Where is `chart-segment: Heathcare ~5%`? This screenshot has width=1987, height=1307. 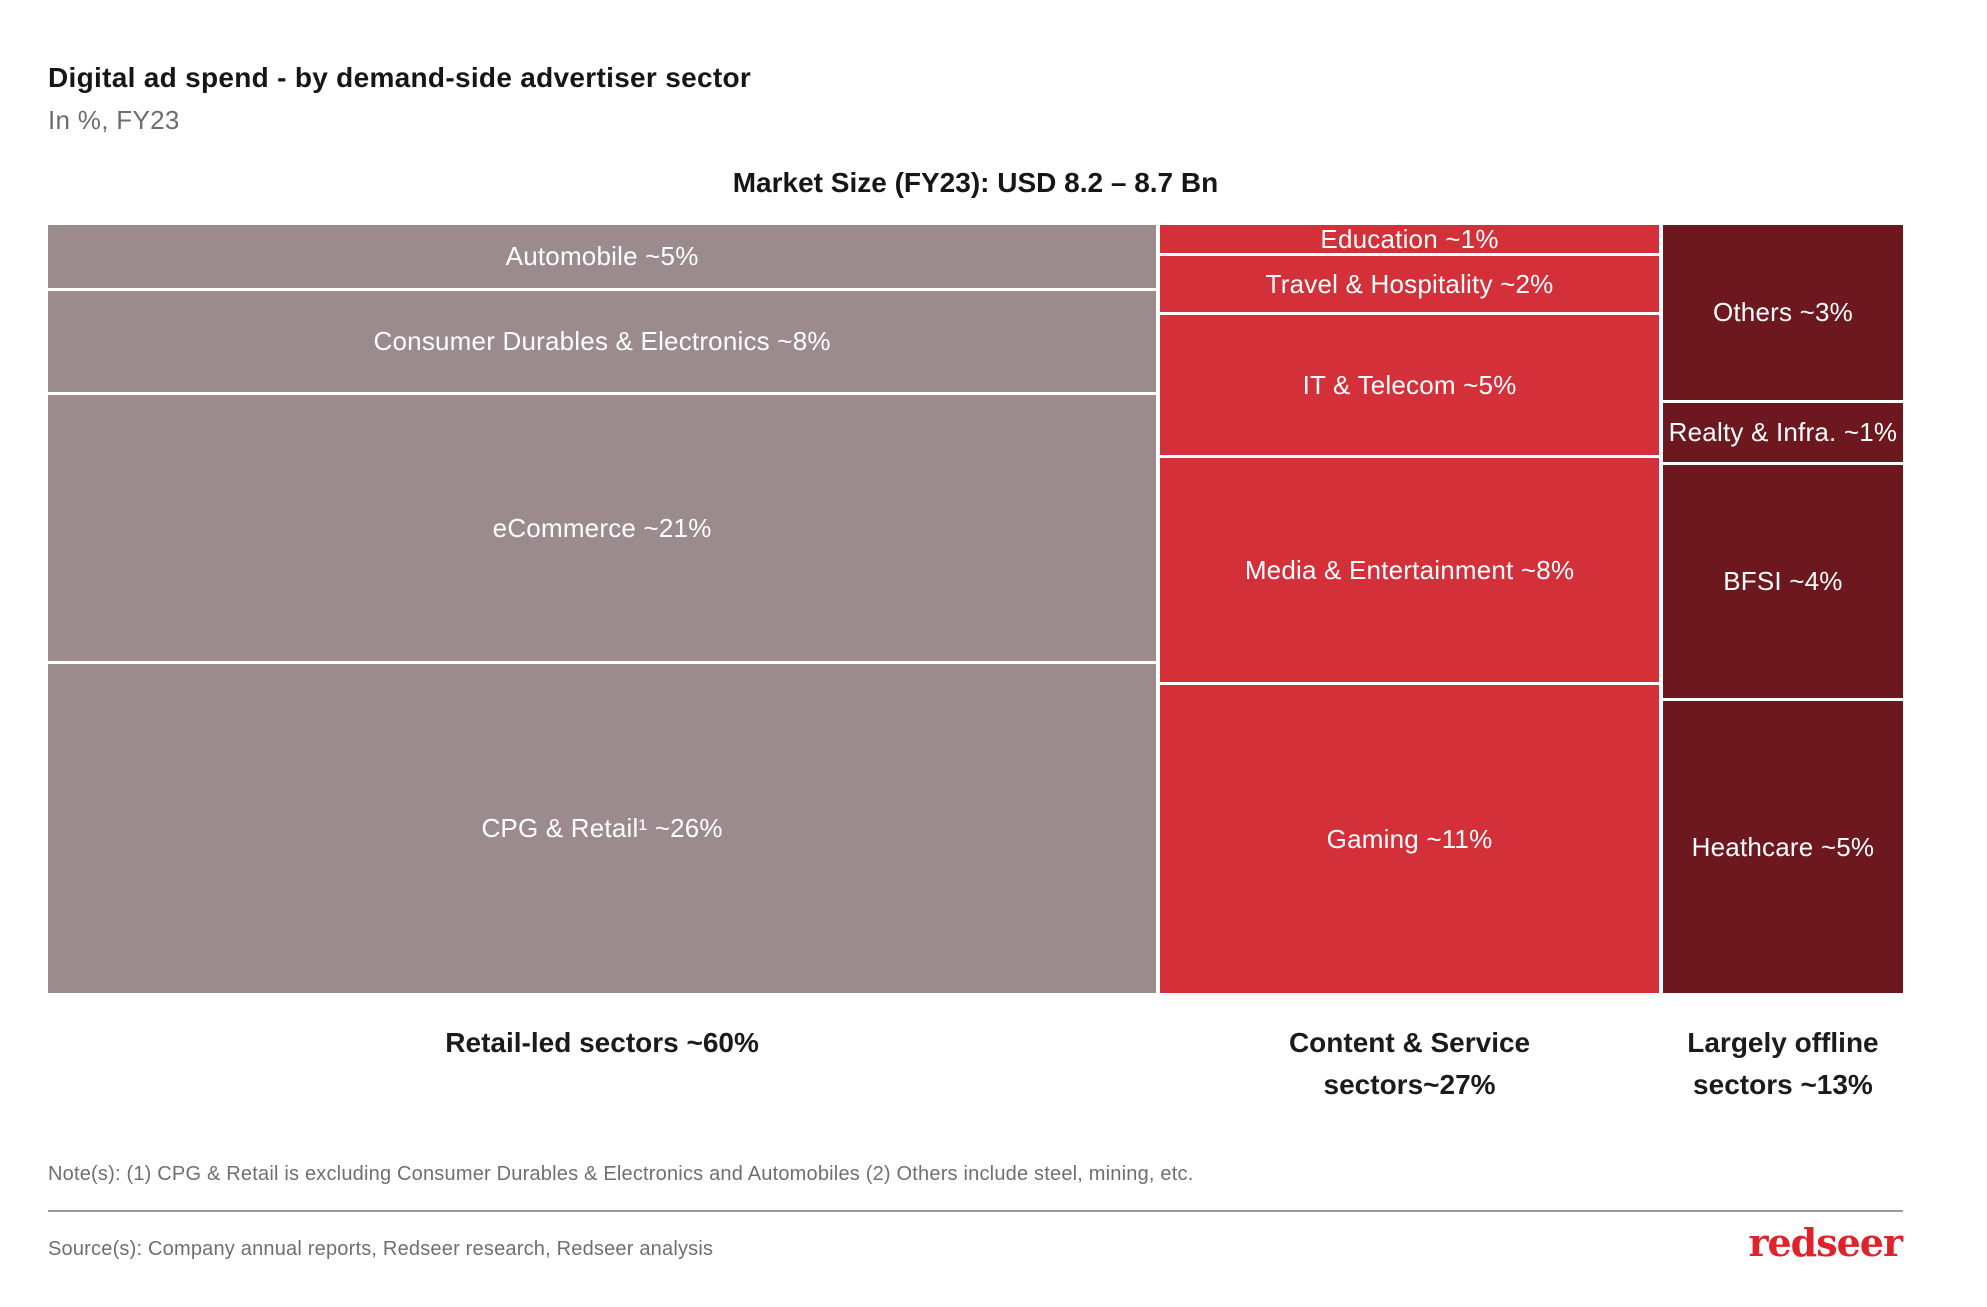
chart-segment: Heathcare ~5% is located at coordinates (1782, 847).